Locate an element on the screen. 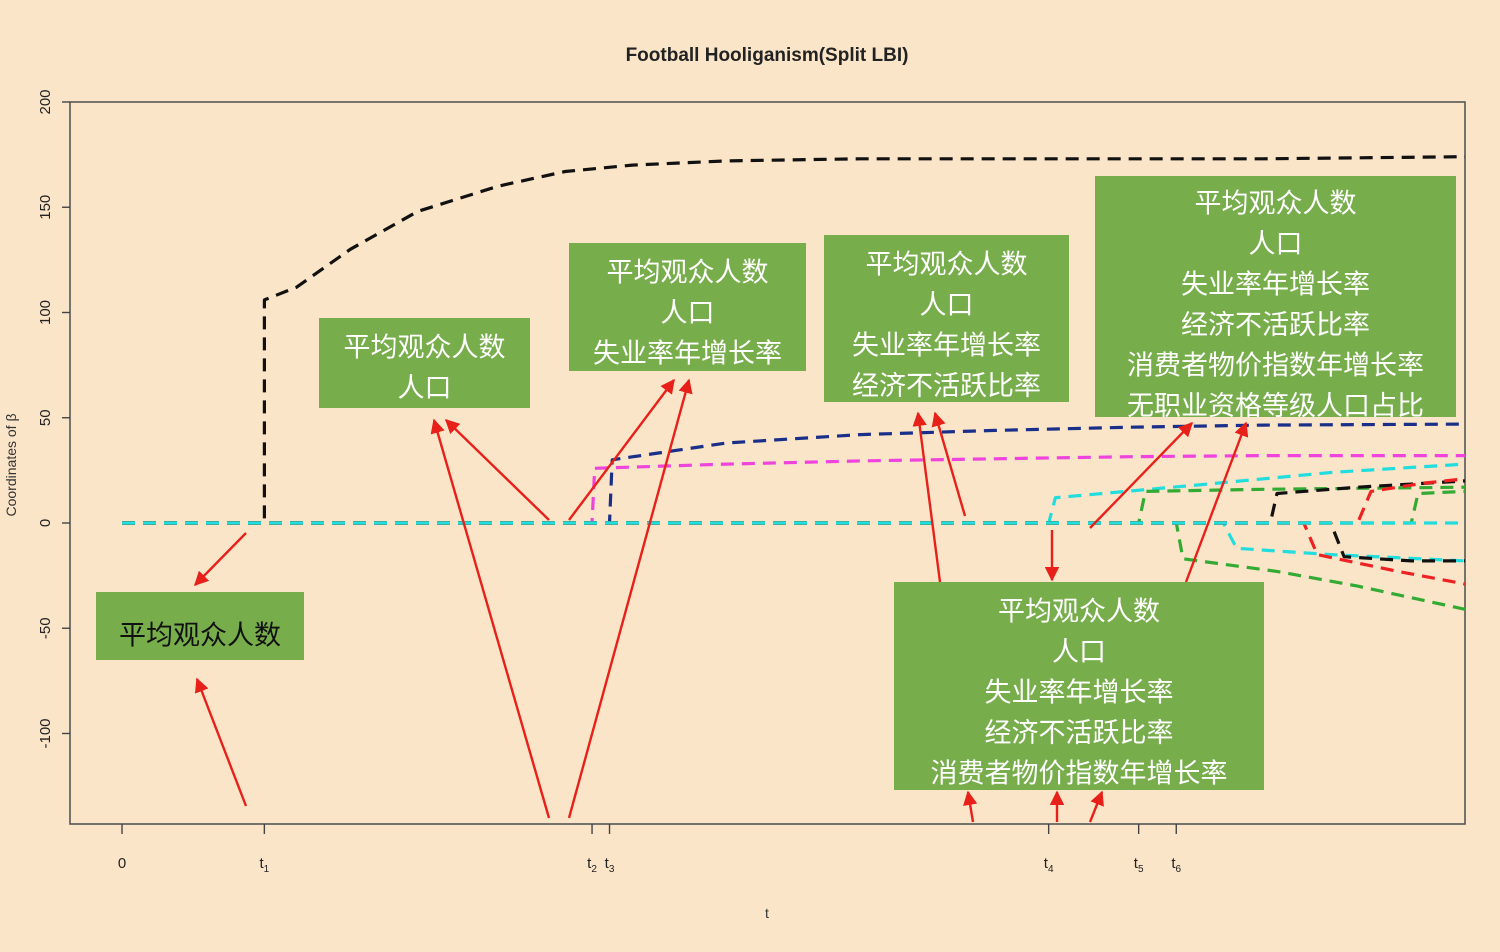  y-axis-label: Coordinates of β is located at coordinates (11, 465).